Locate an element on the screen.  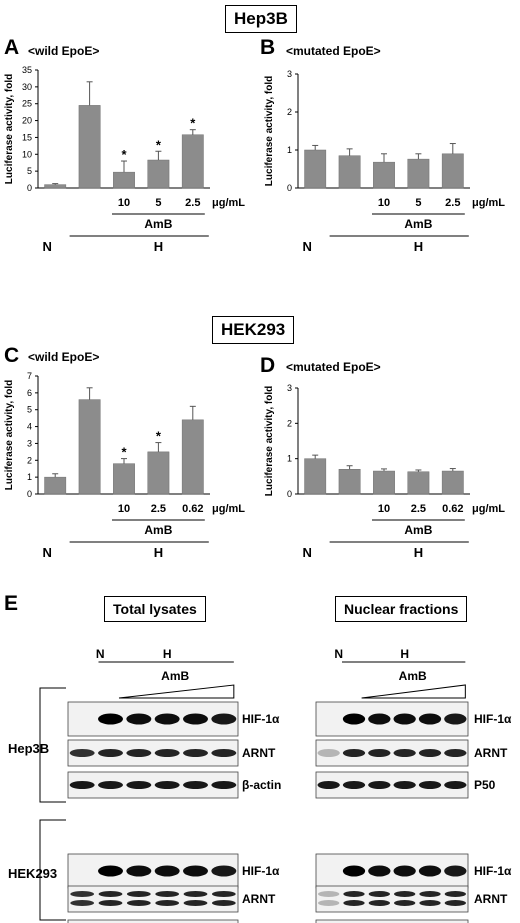
chart-a-dose-label: 5 is located at coordinates (158, 203).